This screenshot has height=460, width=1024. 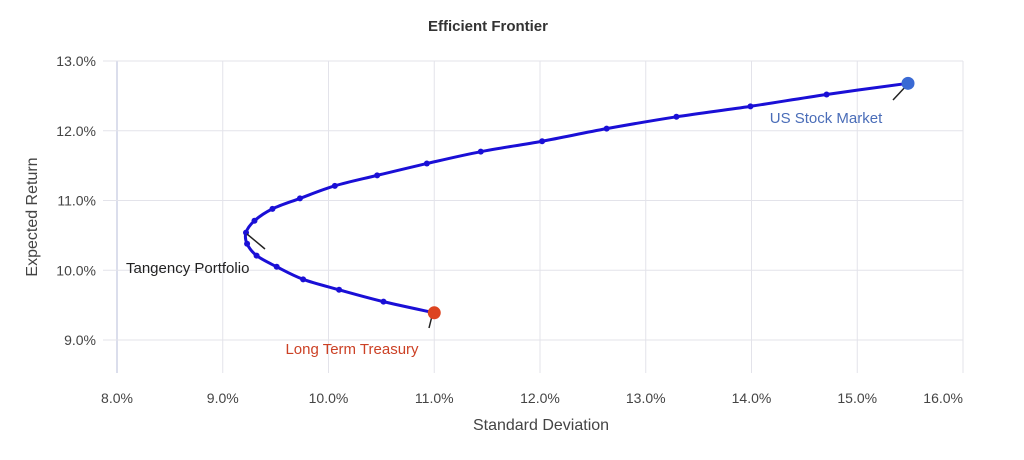 I want to click on y-tick-label: 9.0%, so click(x=80, y=340).